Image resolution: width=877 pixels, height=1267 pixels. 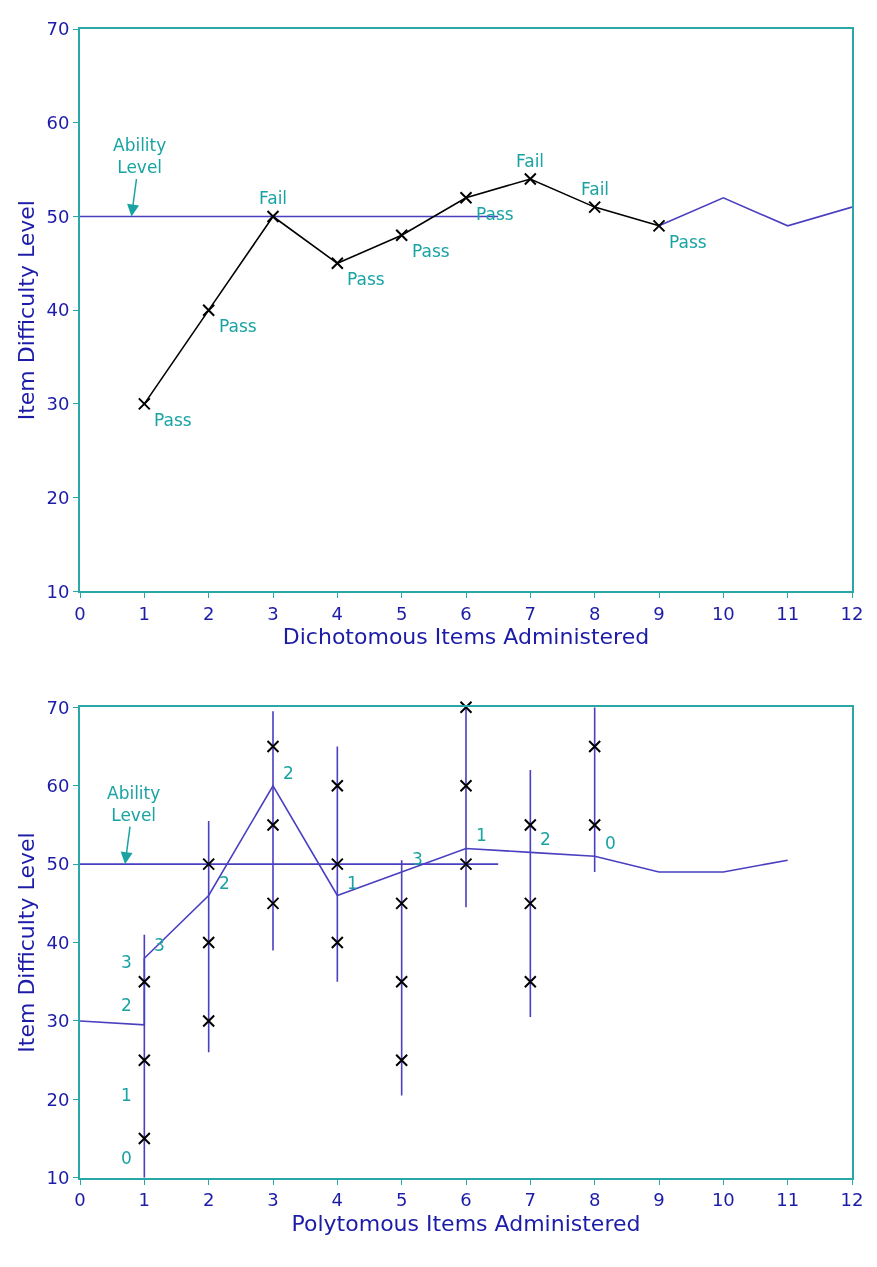 I want to click on annotation: 3, so click(x=126, y=962).